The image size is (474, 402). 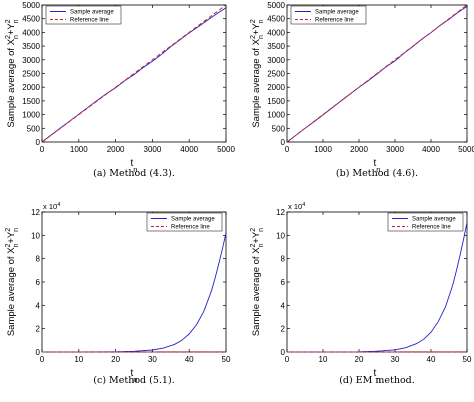 I want to click on y-label-mid: +Y, so click(x=256, y=29).